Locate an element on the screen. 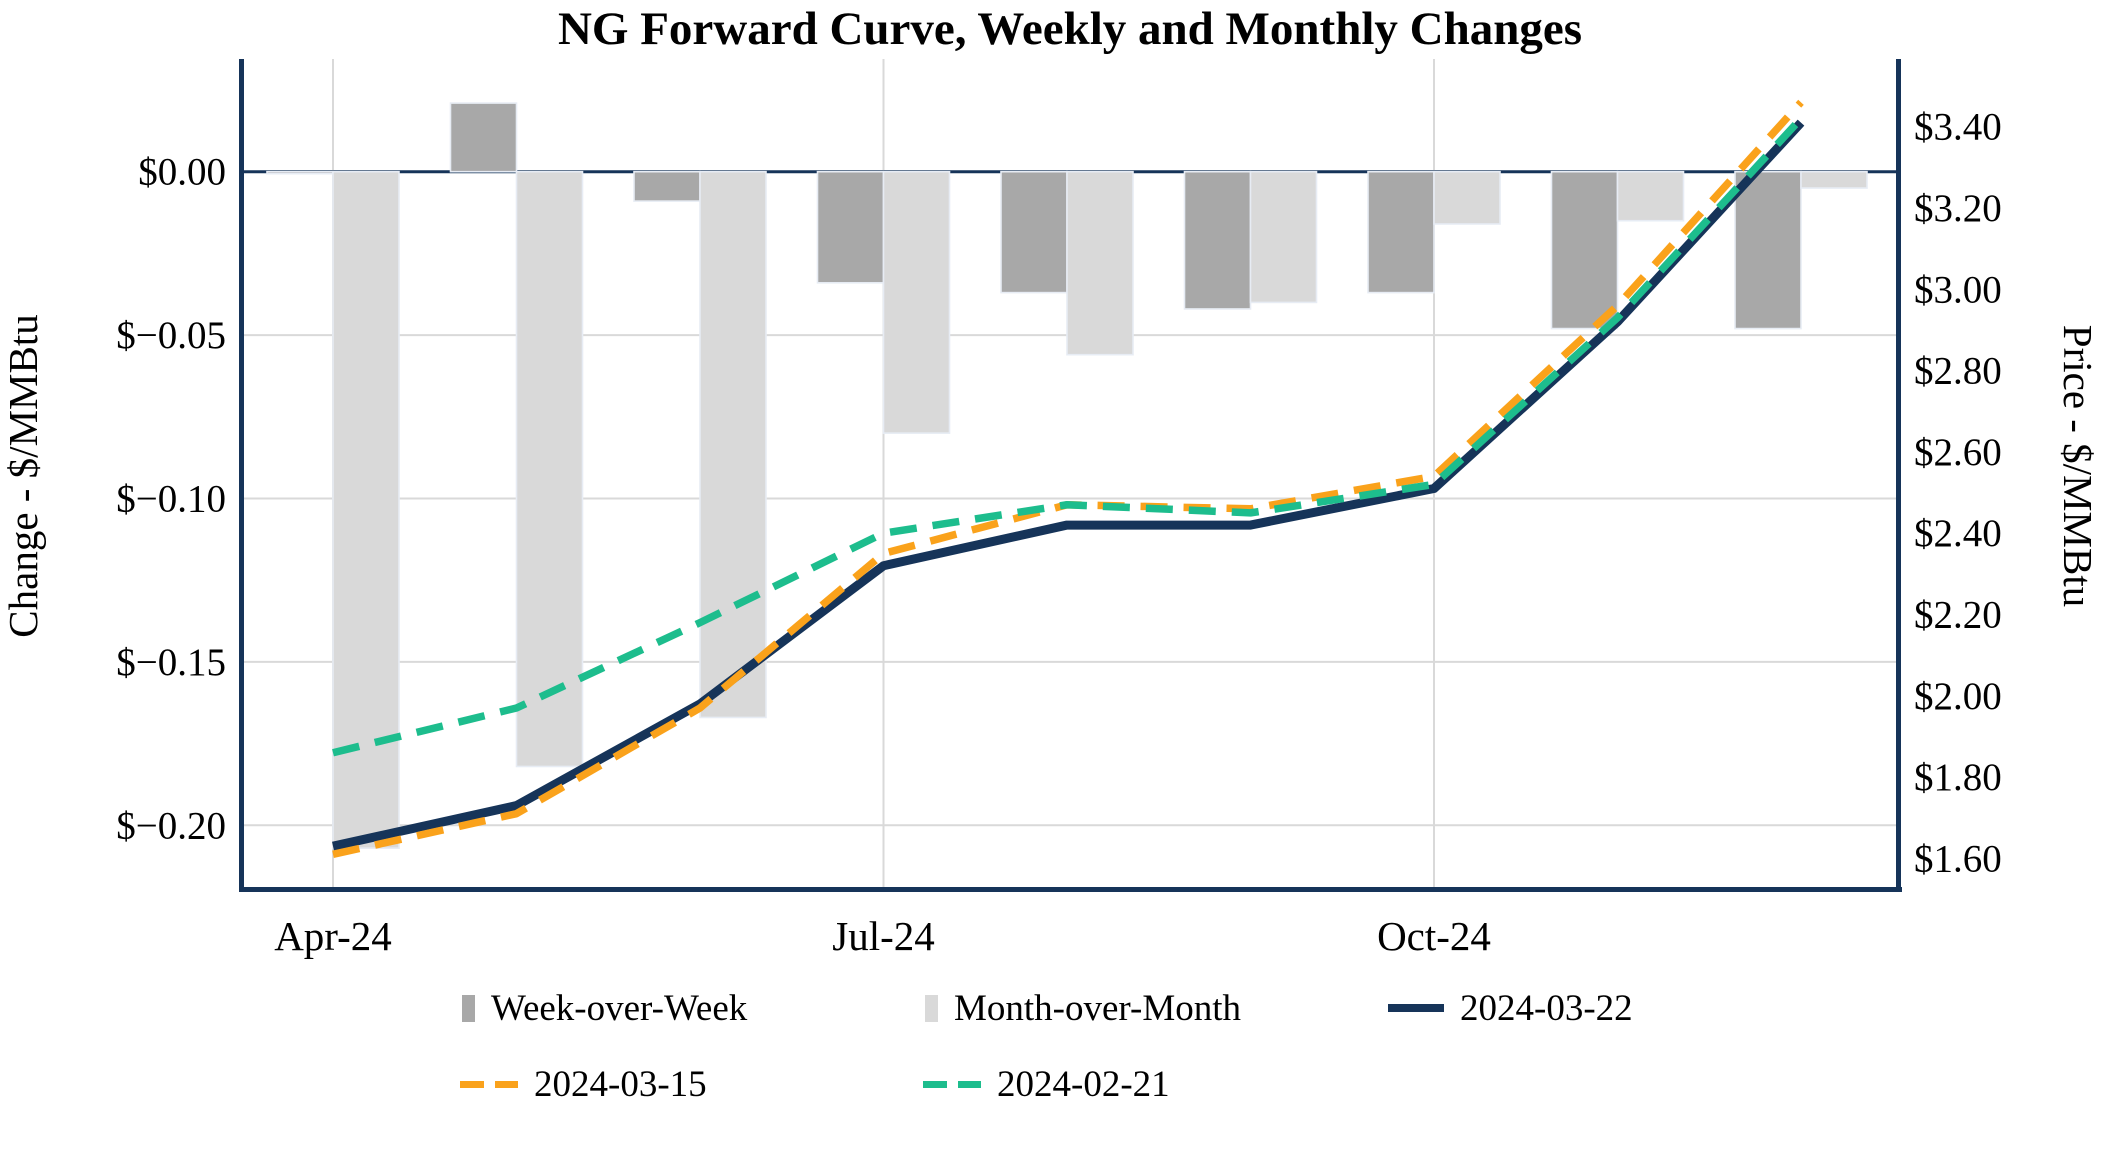 The width and height of the screenshot is (2112, 1152). tick-label: $−0.10 is located at coordinates (171, 499).